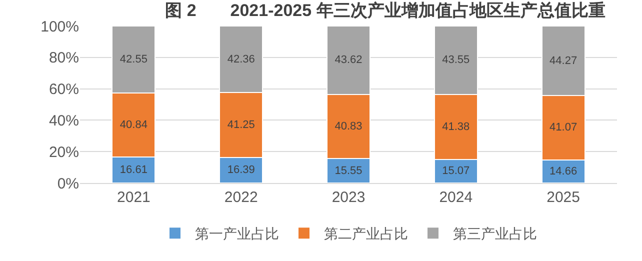  Describe the element at coordinates (456, 60) in the screenshot. I see `data-label: 43.55` at that location.